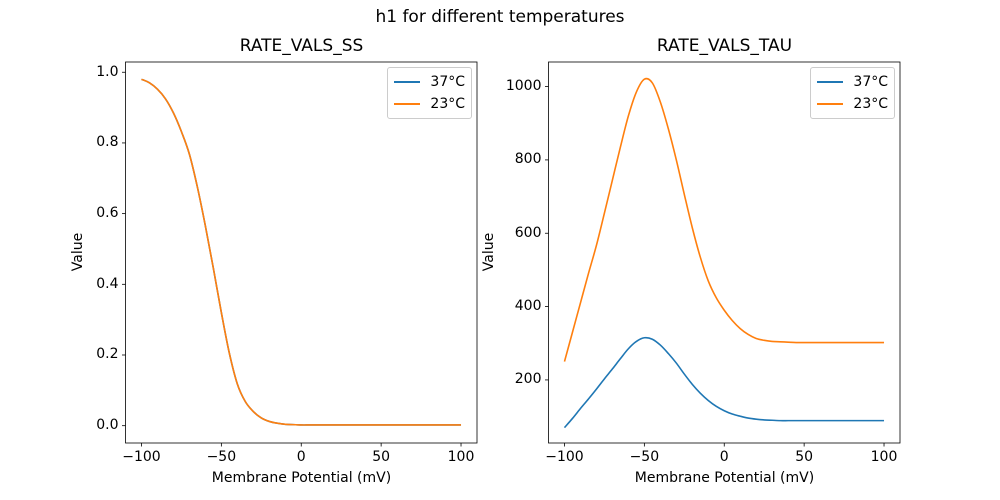 Image resolution: width=1000 pixels, height=500 pixels. What do you see at coordinates (528, 379) in the screenshot?
I see `y-tick-label: 200` at bounding box center [528, 379].